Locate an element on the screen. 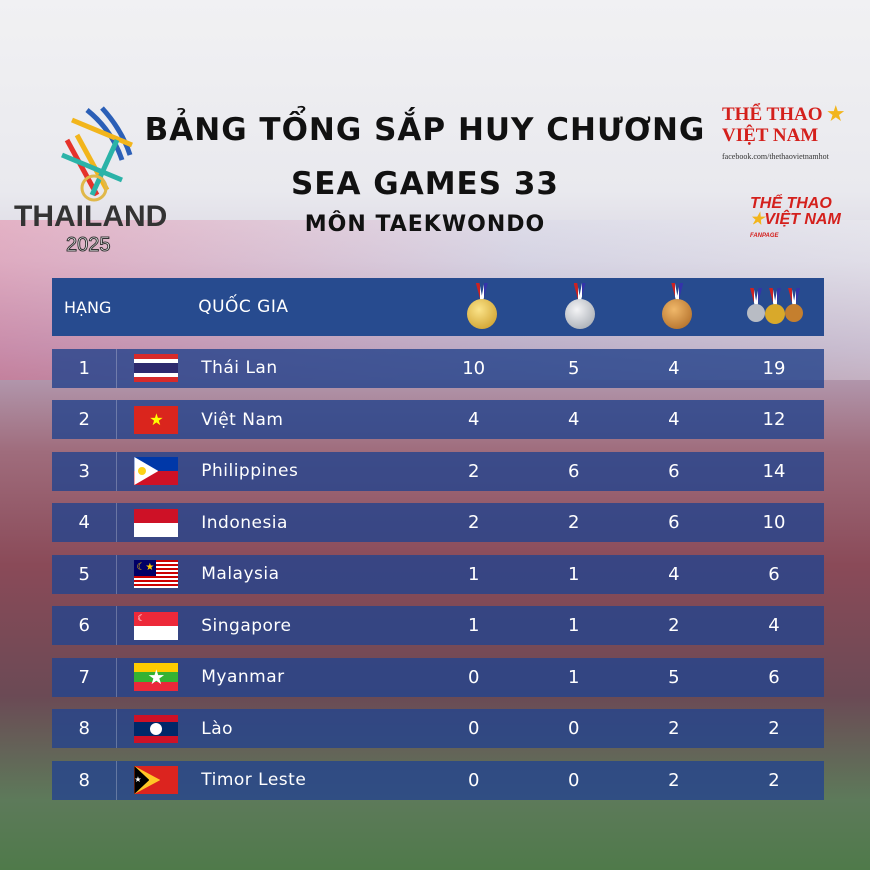  country-name: Malaysia is located at coordinates (240, 574).